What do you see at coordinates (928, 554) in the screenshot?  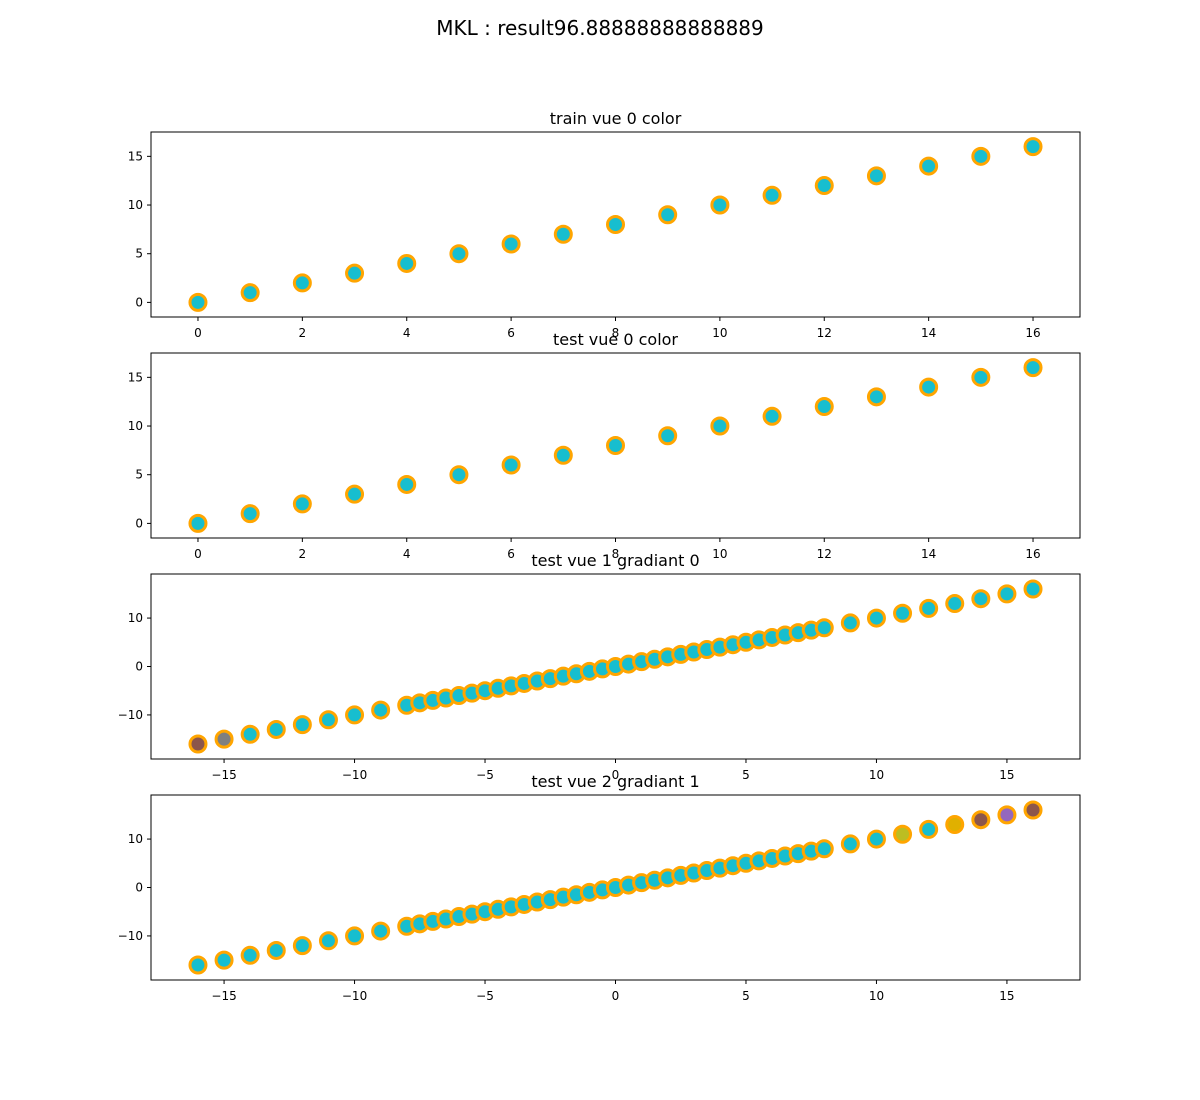 I see `x-tick-label: 14` at bounding box center [928, 554].